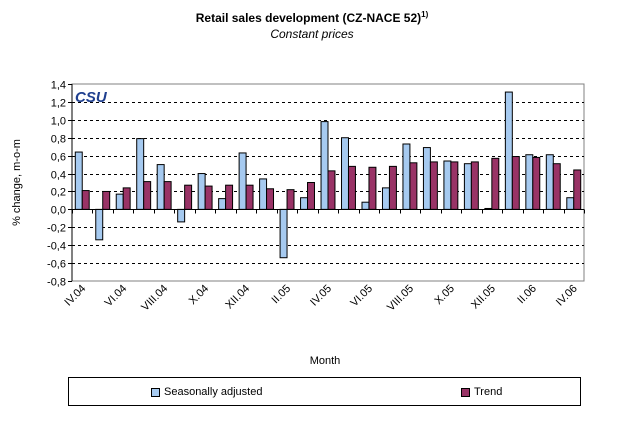 The width and height of the screenshot is (624, 445). What do you see at coordinates (312, 34) in the screenshot?
I see `chart-subtitle: Constant prices` at bounding box center [312, 34].